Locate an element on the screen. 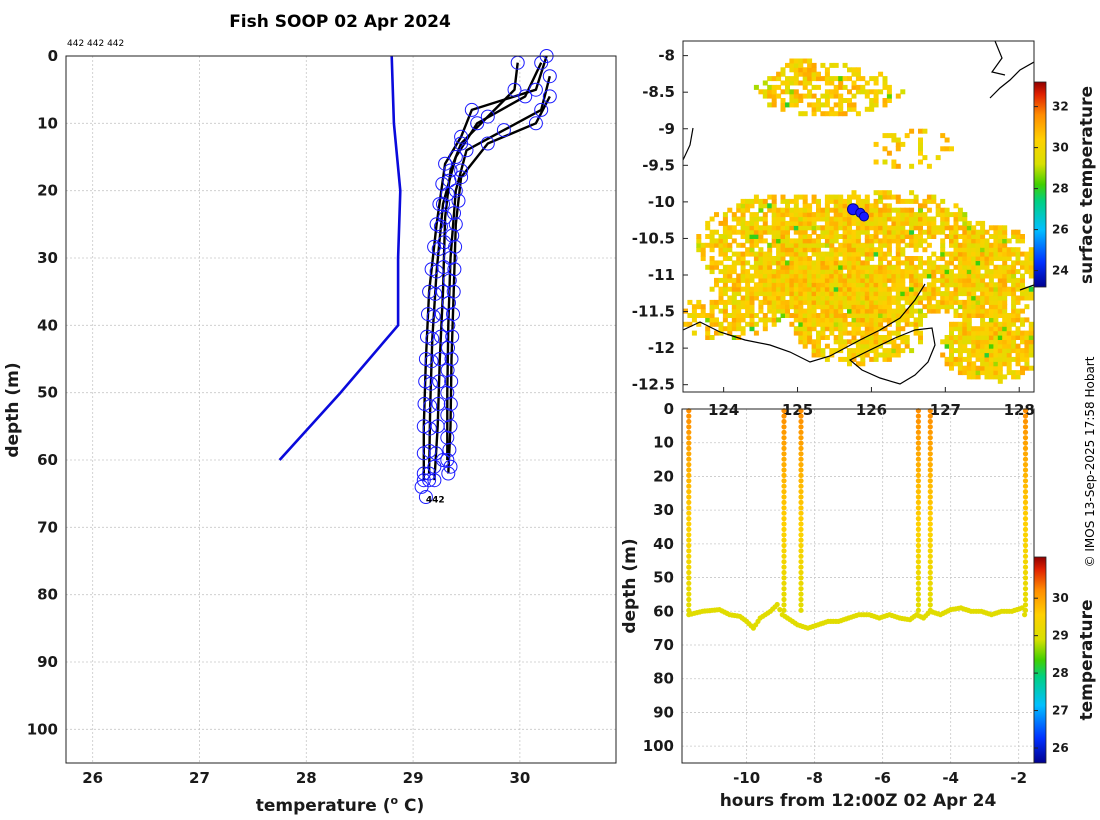 The height and width of the screenshot is (820, 1100). profile-marker is located at coordinates (429, 428).